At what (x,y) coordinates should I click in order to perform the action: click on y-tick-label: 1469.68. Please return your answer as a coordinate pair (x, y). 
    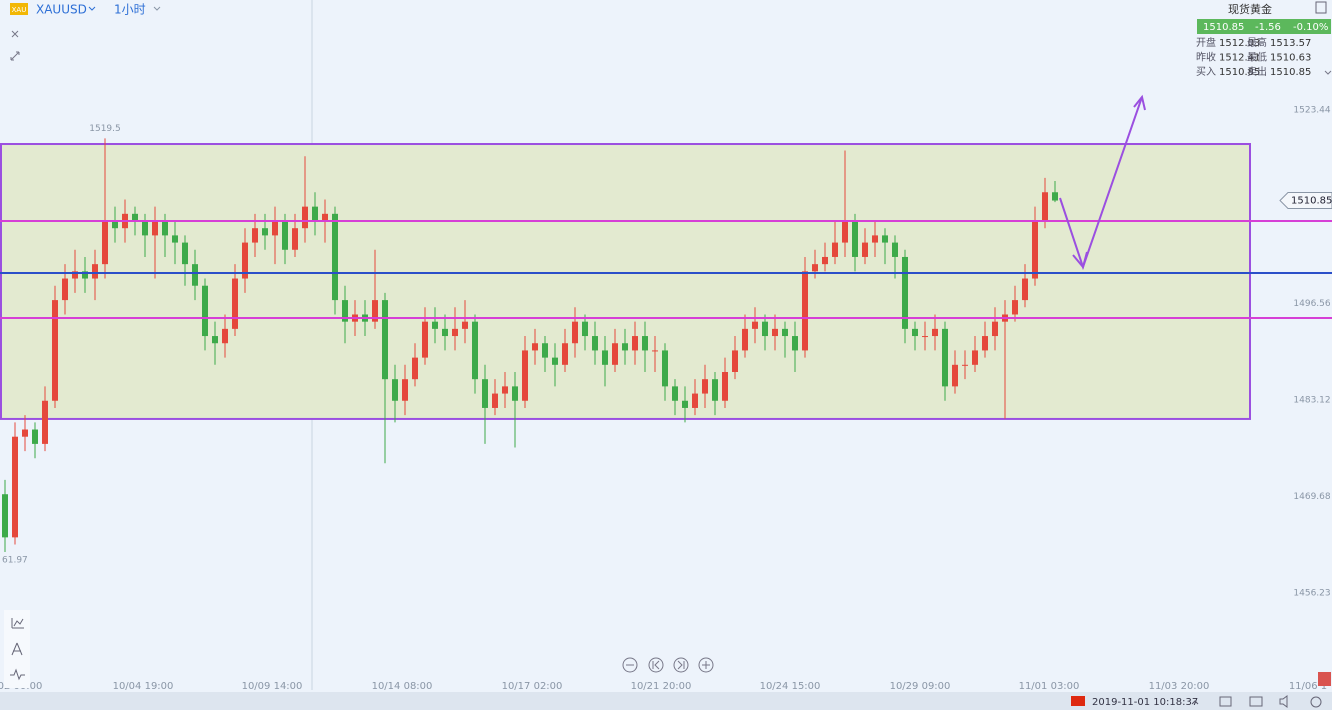
    Looking at the image, I should click on (1311, 497).